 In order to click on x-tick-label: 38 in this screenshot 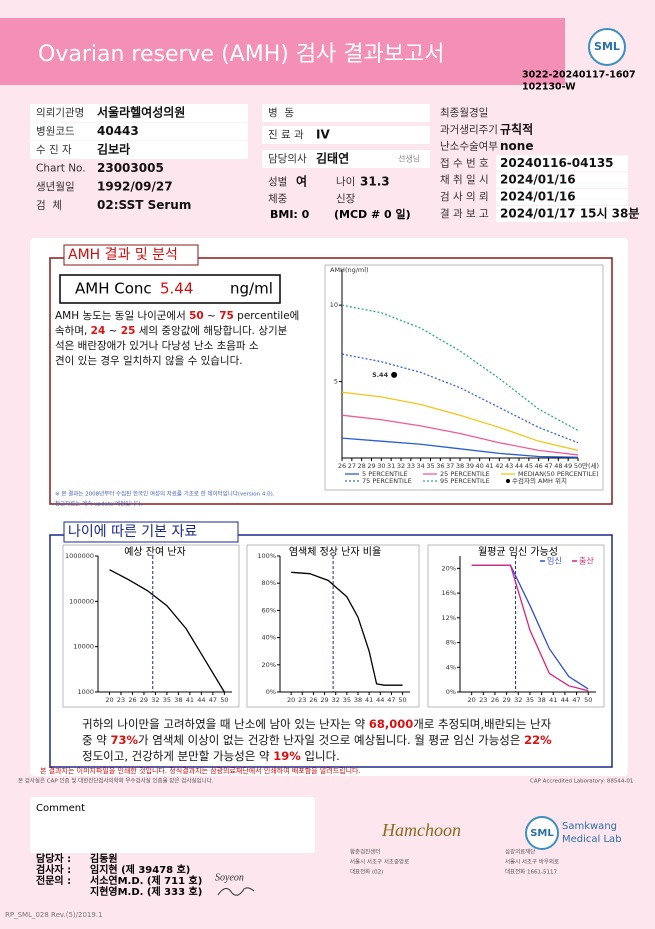, I will do `click(358, 700)`.